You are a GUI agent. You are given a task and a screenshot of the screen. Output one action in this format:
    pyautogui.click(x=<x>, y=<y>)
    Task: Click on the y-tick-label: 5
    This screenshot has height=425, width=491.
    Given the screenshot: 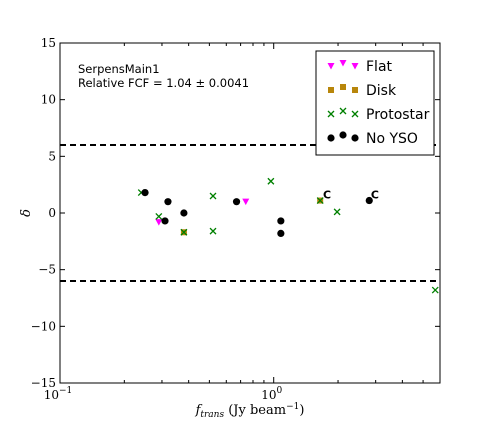 What is the action you would take?
    pyautogui.click(x=52, y=156)
    